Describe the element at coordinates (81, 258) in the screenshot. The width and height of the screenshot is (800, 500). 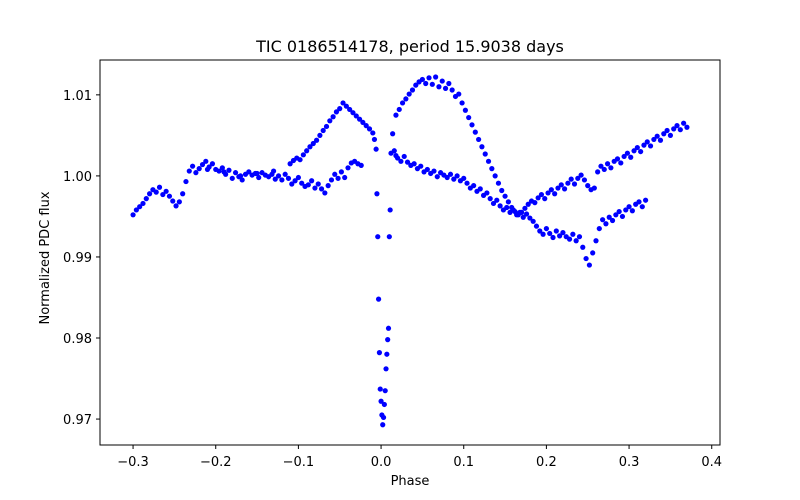
I see `y-axis: 0.97 0.98 0.99 1.00 1.01` at that location.